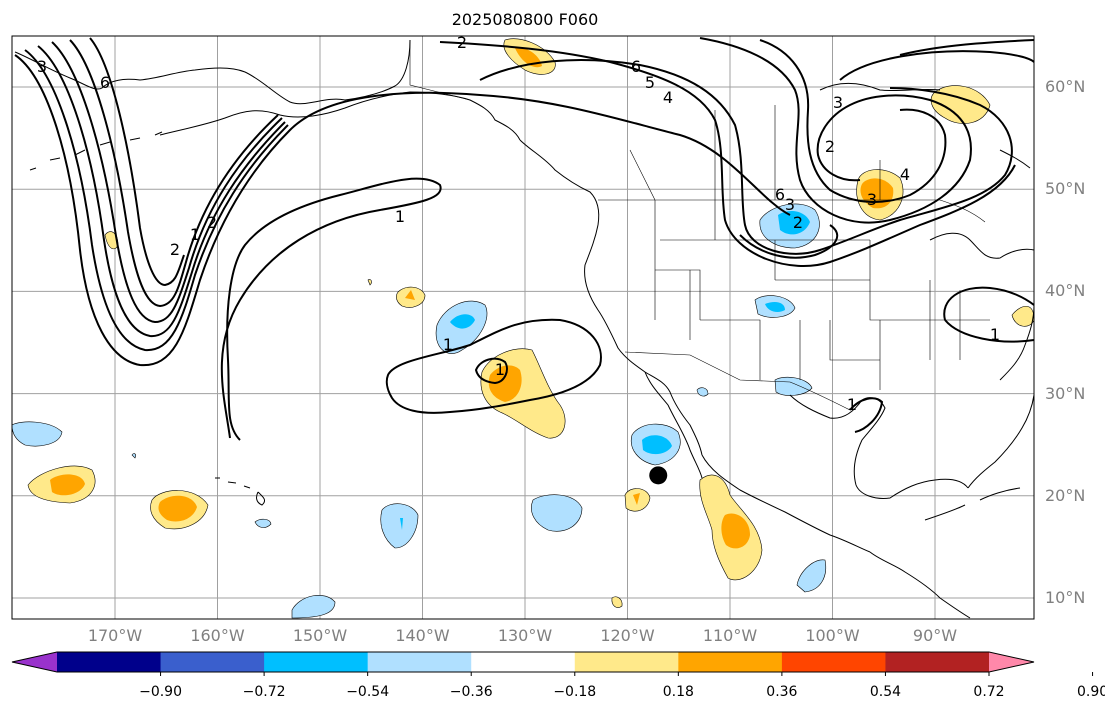 The image size is (1105, 712). Describe the element at coordinates (658, 475) in the screenshot. I see `location-marker` at that location.